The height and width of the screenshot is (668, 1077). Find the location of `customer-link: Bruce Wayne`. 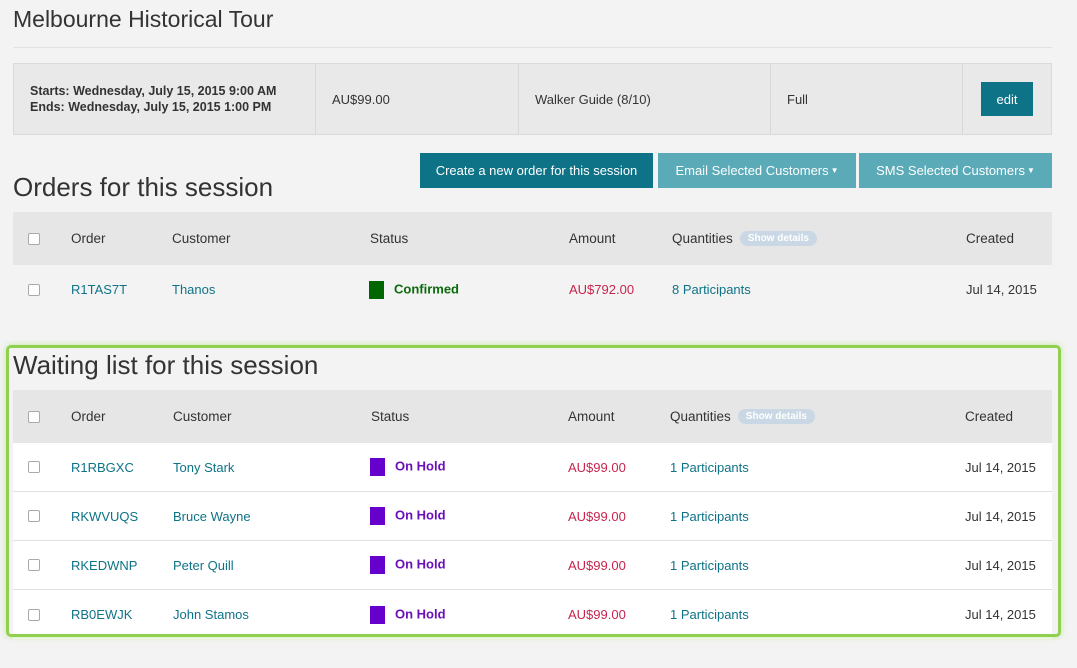

customer-link: Bruce Wayne is located at coordinates (212, 516).